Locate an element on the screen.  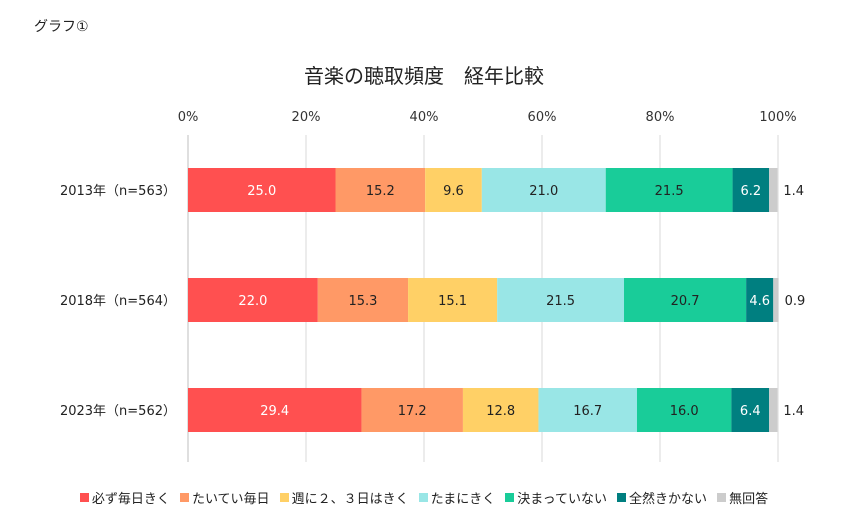
figure-label: グラフ① is located at coordinates (61, 27).